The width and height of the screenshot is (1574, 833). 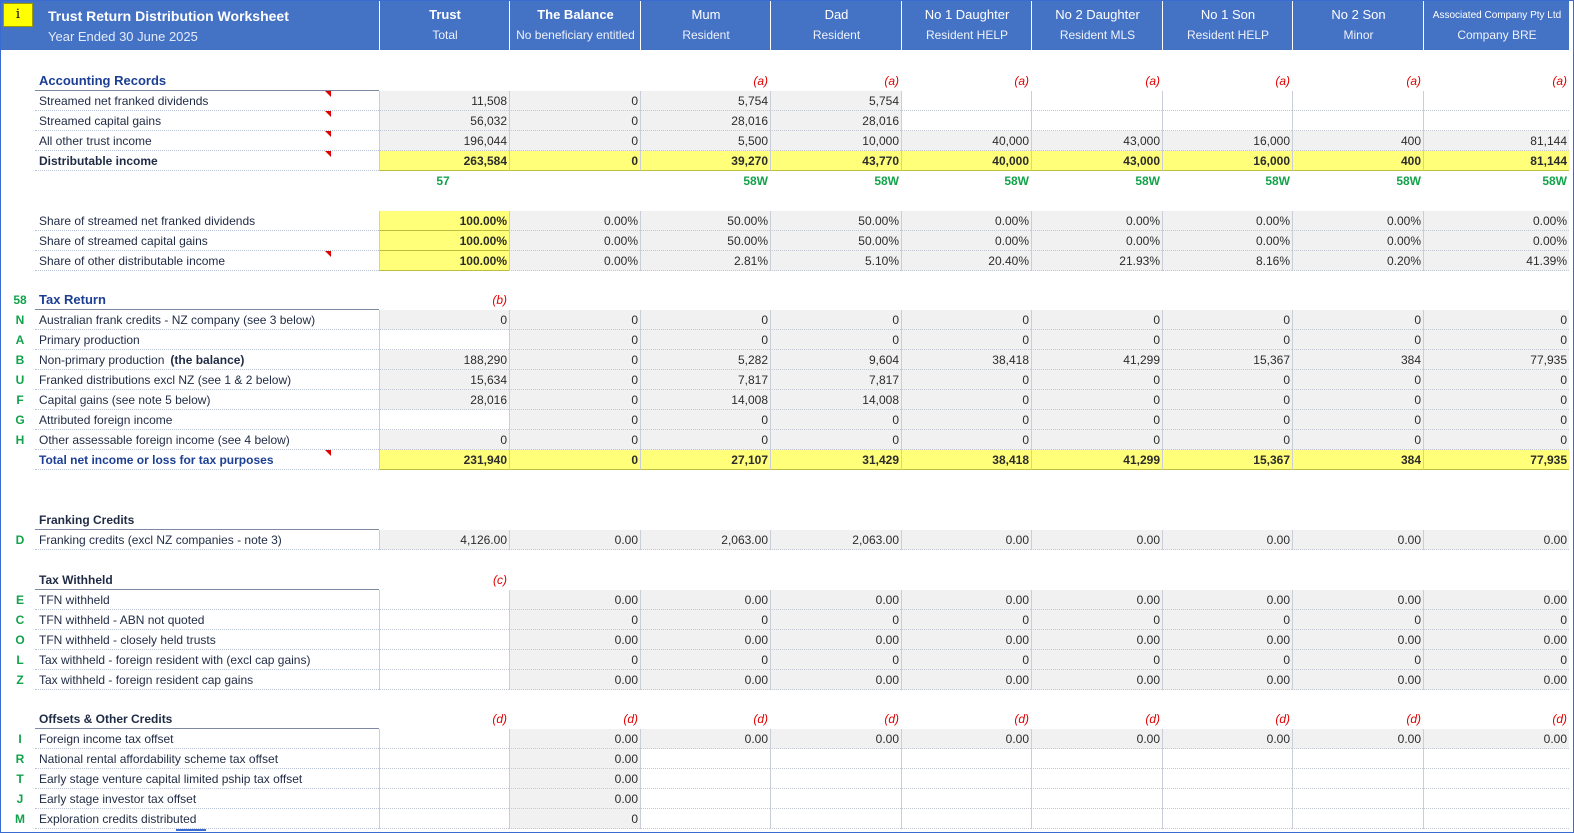 What do you see at coordinates (444, 220) in the screenshot?
I see `value-cell: 100.00%` at bounding box center [444, 220].